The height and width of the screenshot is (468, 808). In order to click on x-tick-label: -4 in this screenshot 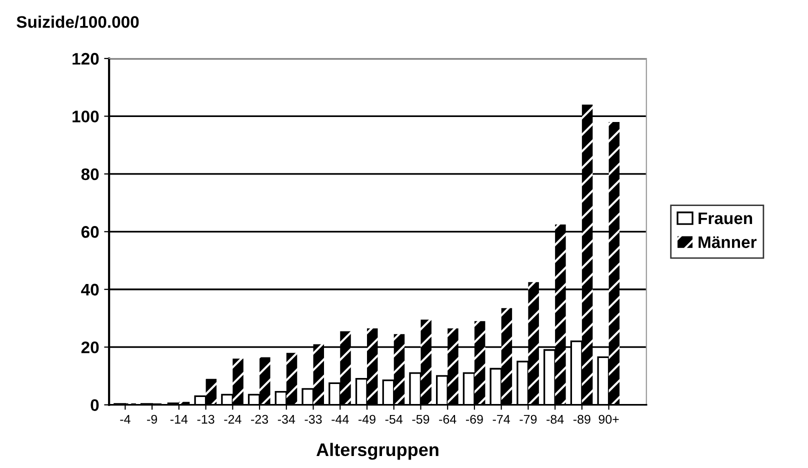, I will do `click(125, 419)`.